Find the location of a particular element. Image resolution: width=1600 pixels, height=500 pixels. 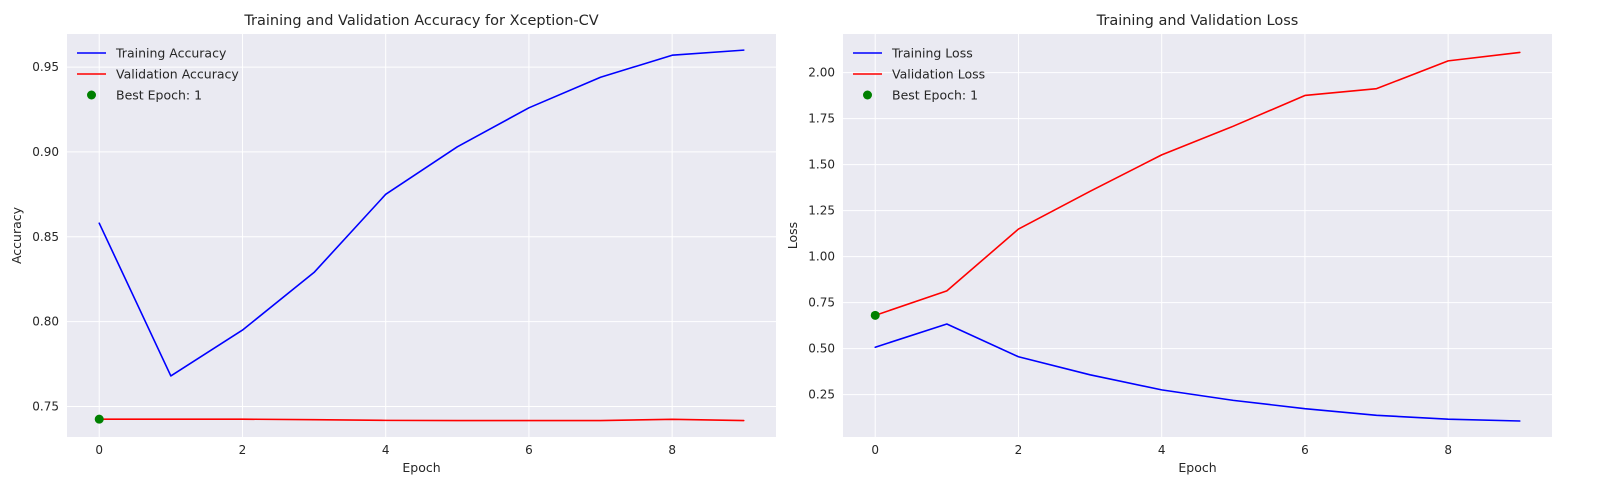

loss-y-tick-label: 0.75 is located at coordinates (821, 303).